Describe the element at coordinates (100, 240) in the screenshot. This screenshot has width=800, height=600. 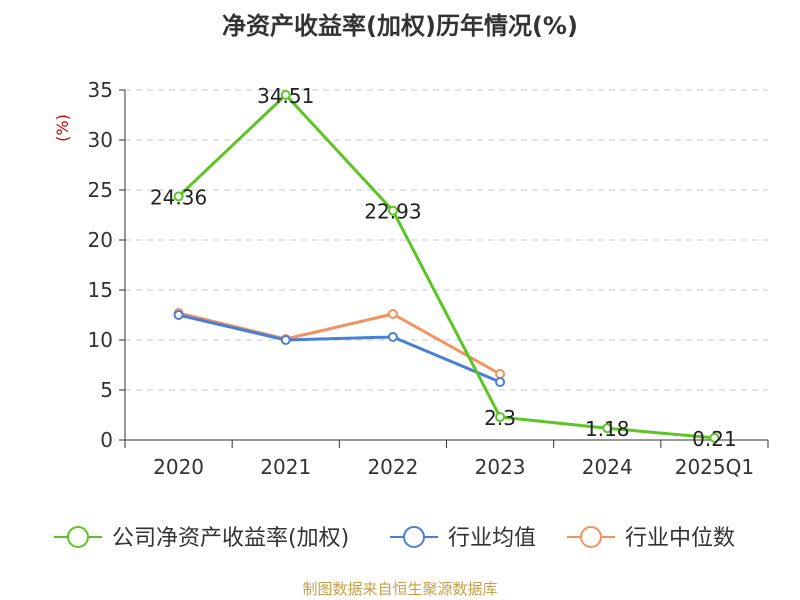
I see `y-tick-label: 20` at that location.